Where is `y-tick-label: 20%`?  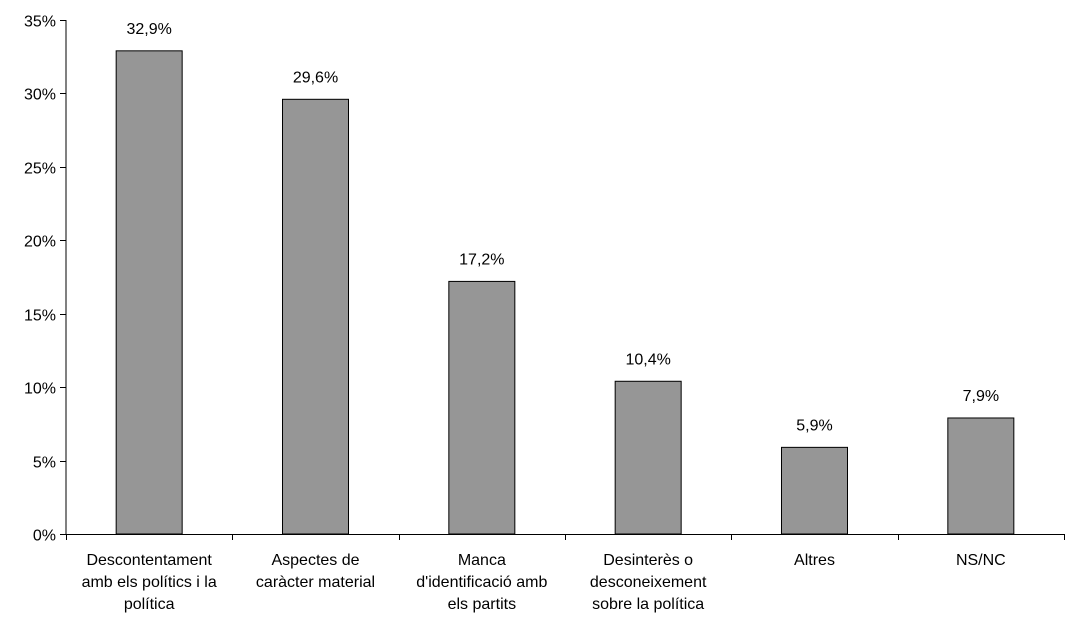 y-tick-label: 20% is located at coordinates (40, 242).